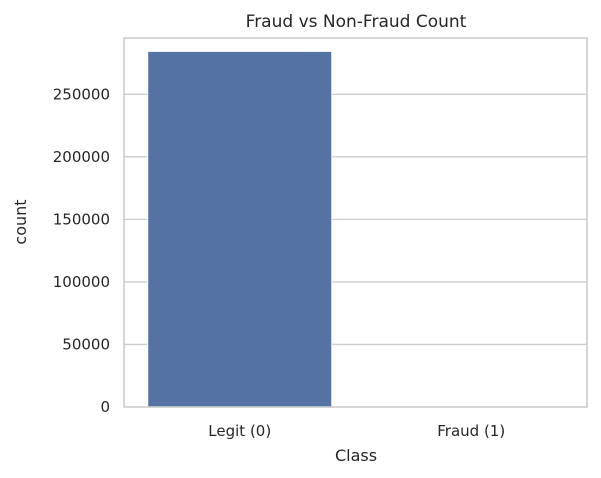  I want to click on y-tick-label: 50000, so click(86, 344).